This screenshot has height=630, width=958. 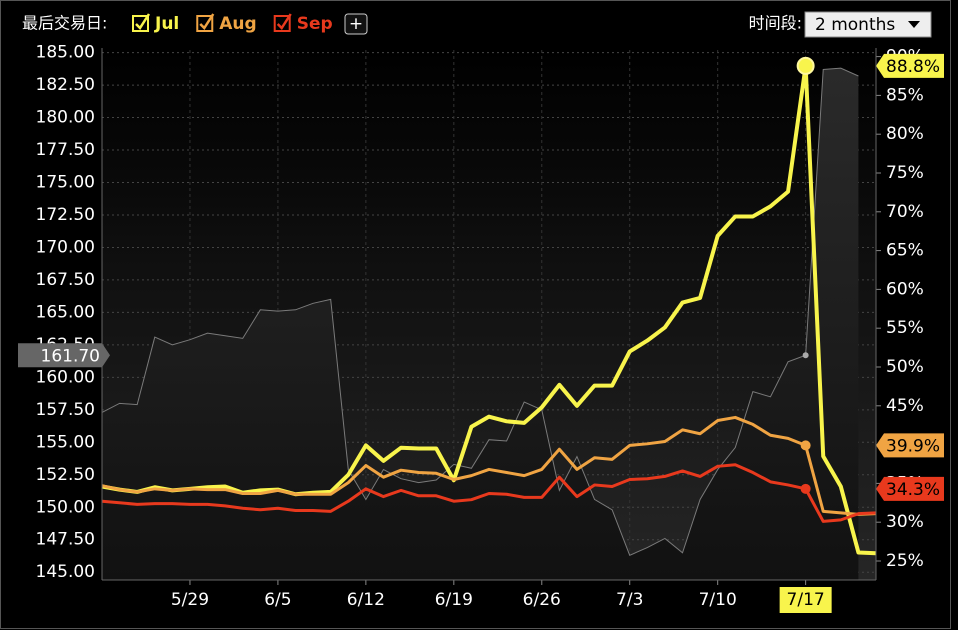 I want to click on y-tick-label: 152.50, so click(x=65, y=475).